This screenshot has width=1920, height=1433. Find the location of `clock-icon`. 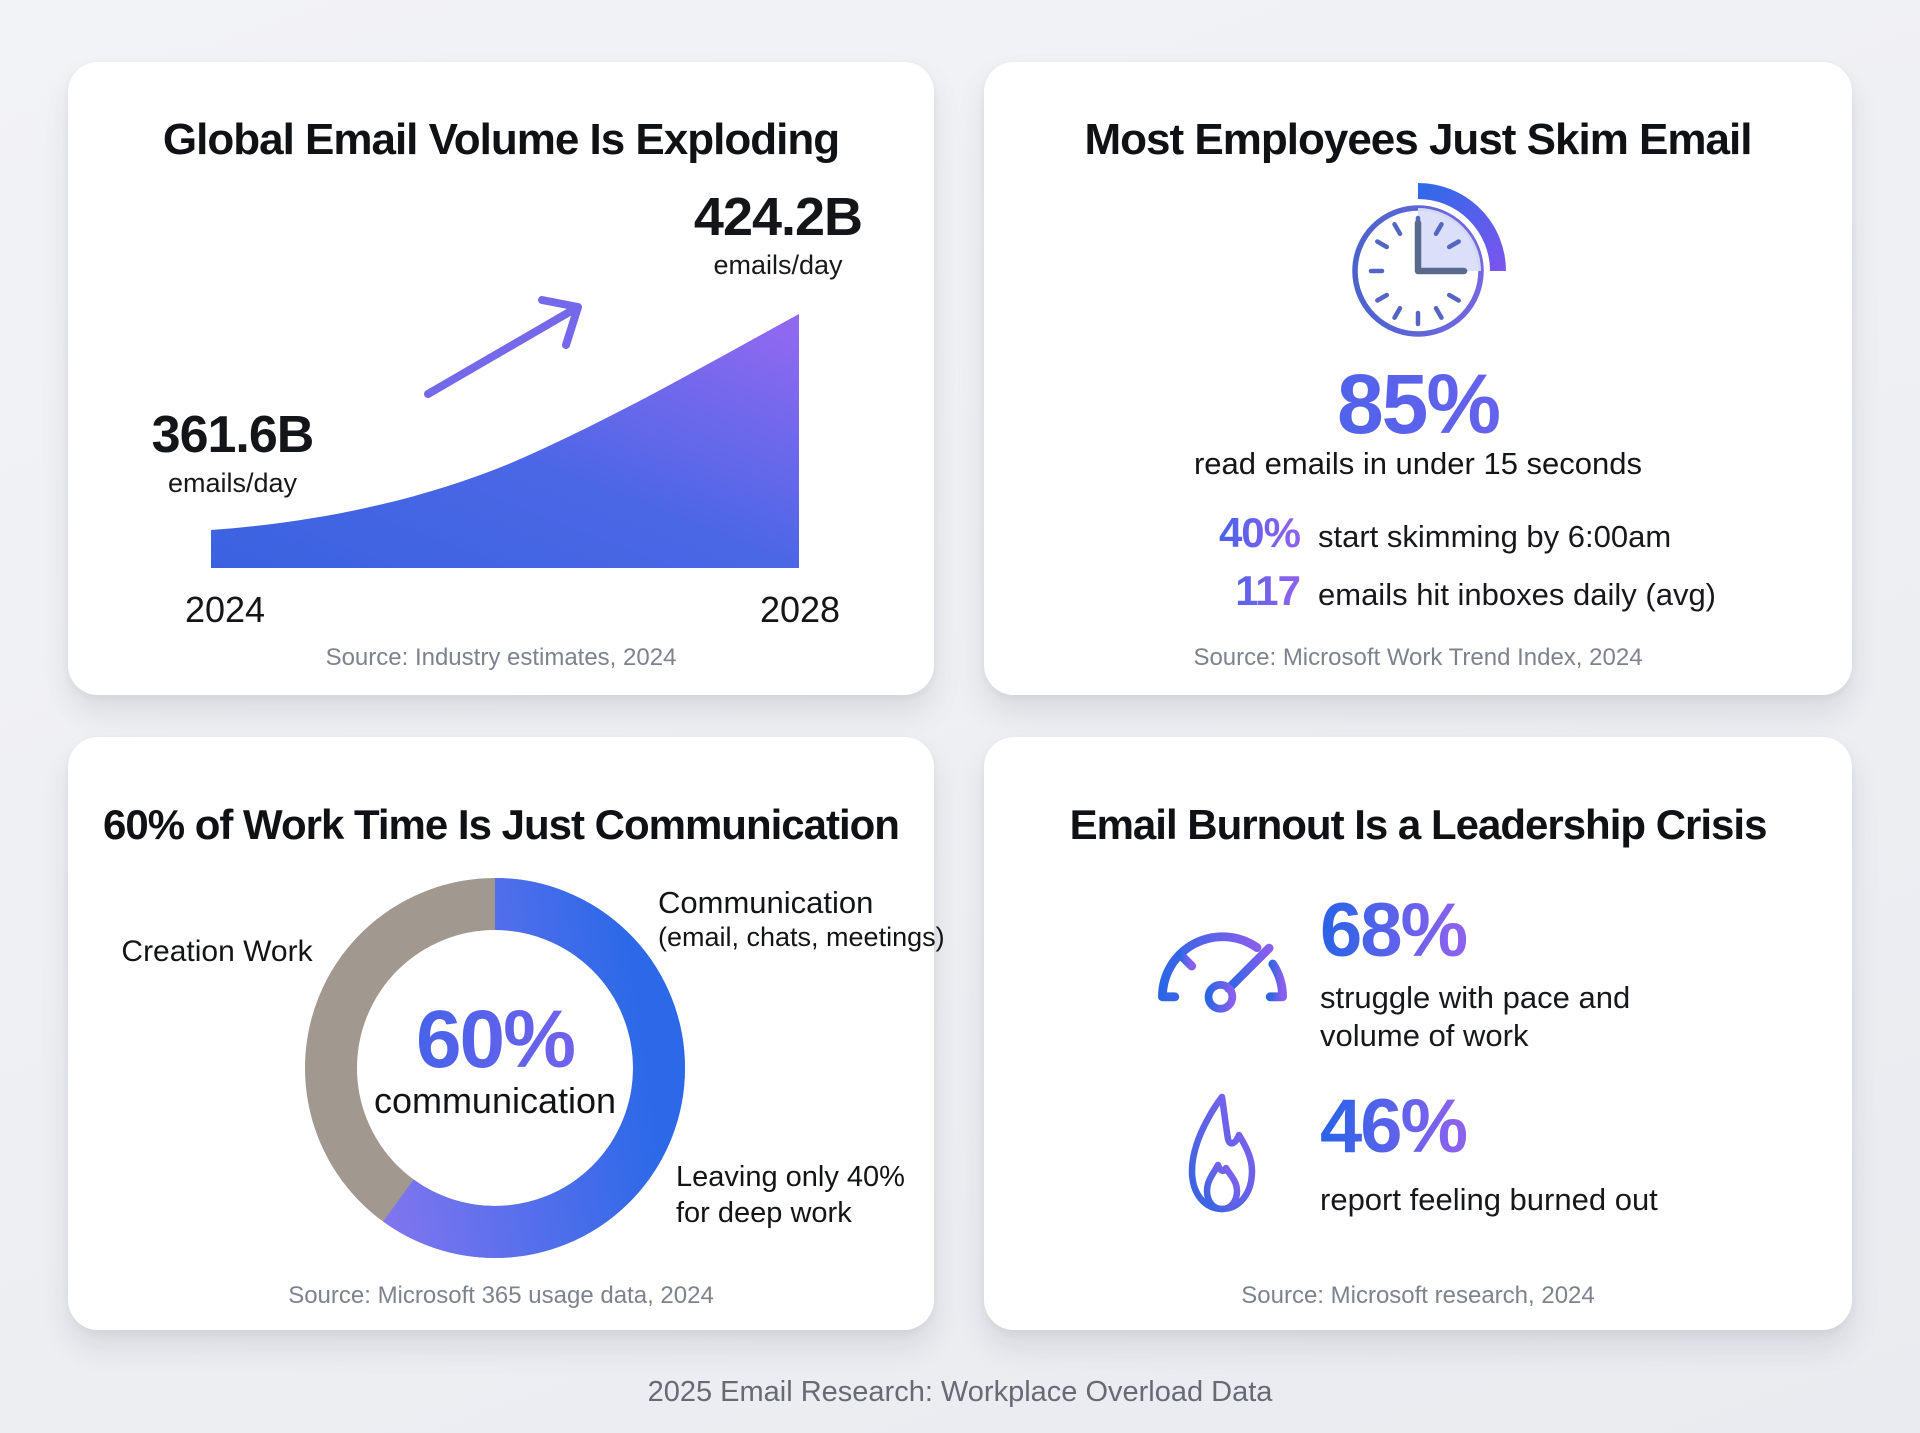

clock-icon is located at coordinates (1429, 260).